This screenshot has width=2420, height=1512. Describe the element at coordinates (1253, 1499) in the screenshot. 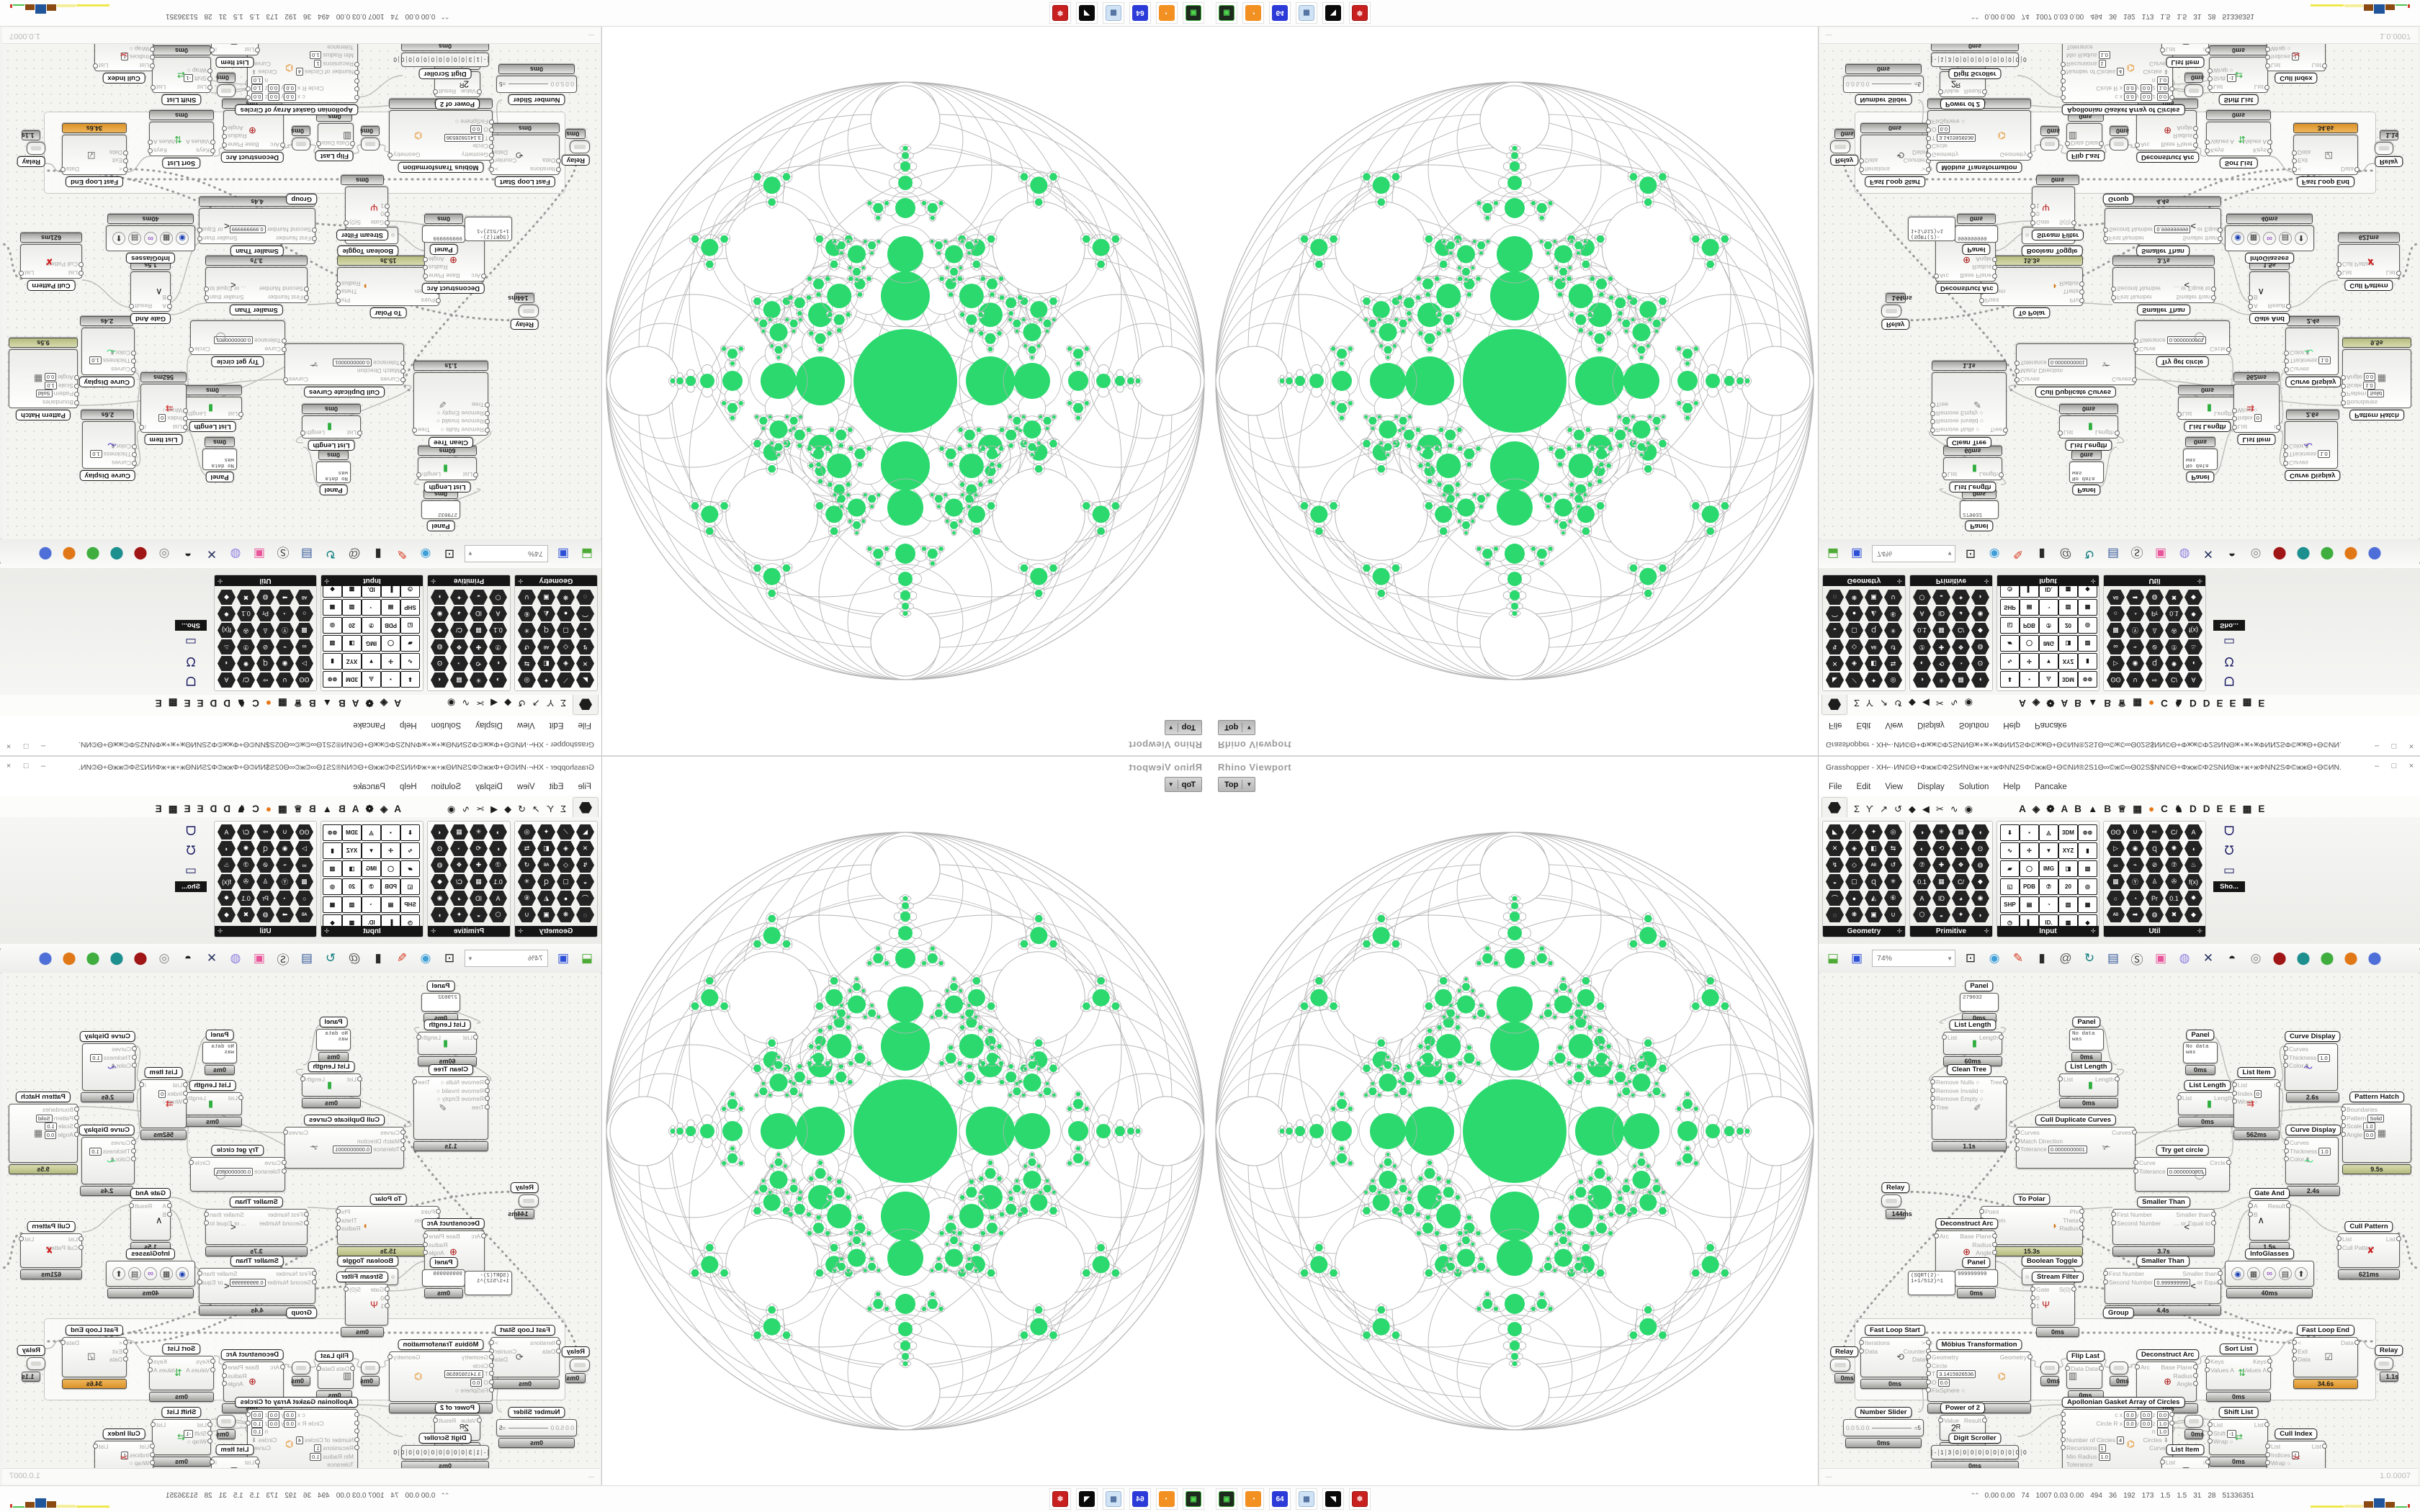

I see `firefox-icon: ◔` at that location.